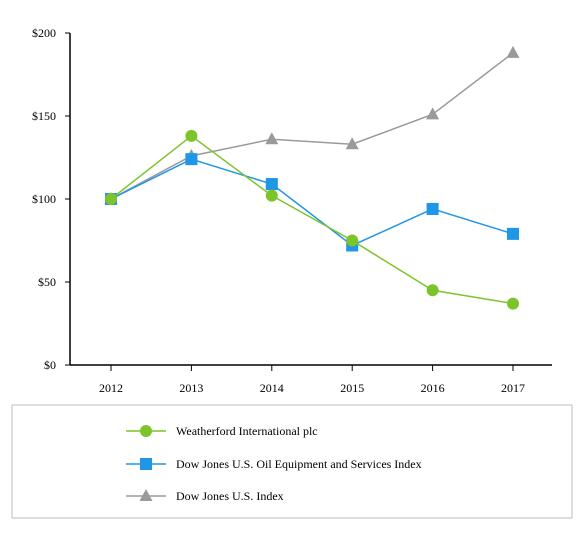  I want to click on x-tick-label: 2017, so click(513, 388).